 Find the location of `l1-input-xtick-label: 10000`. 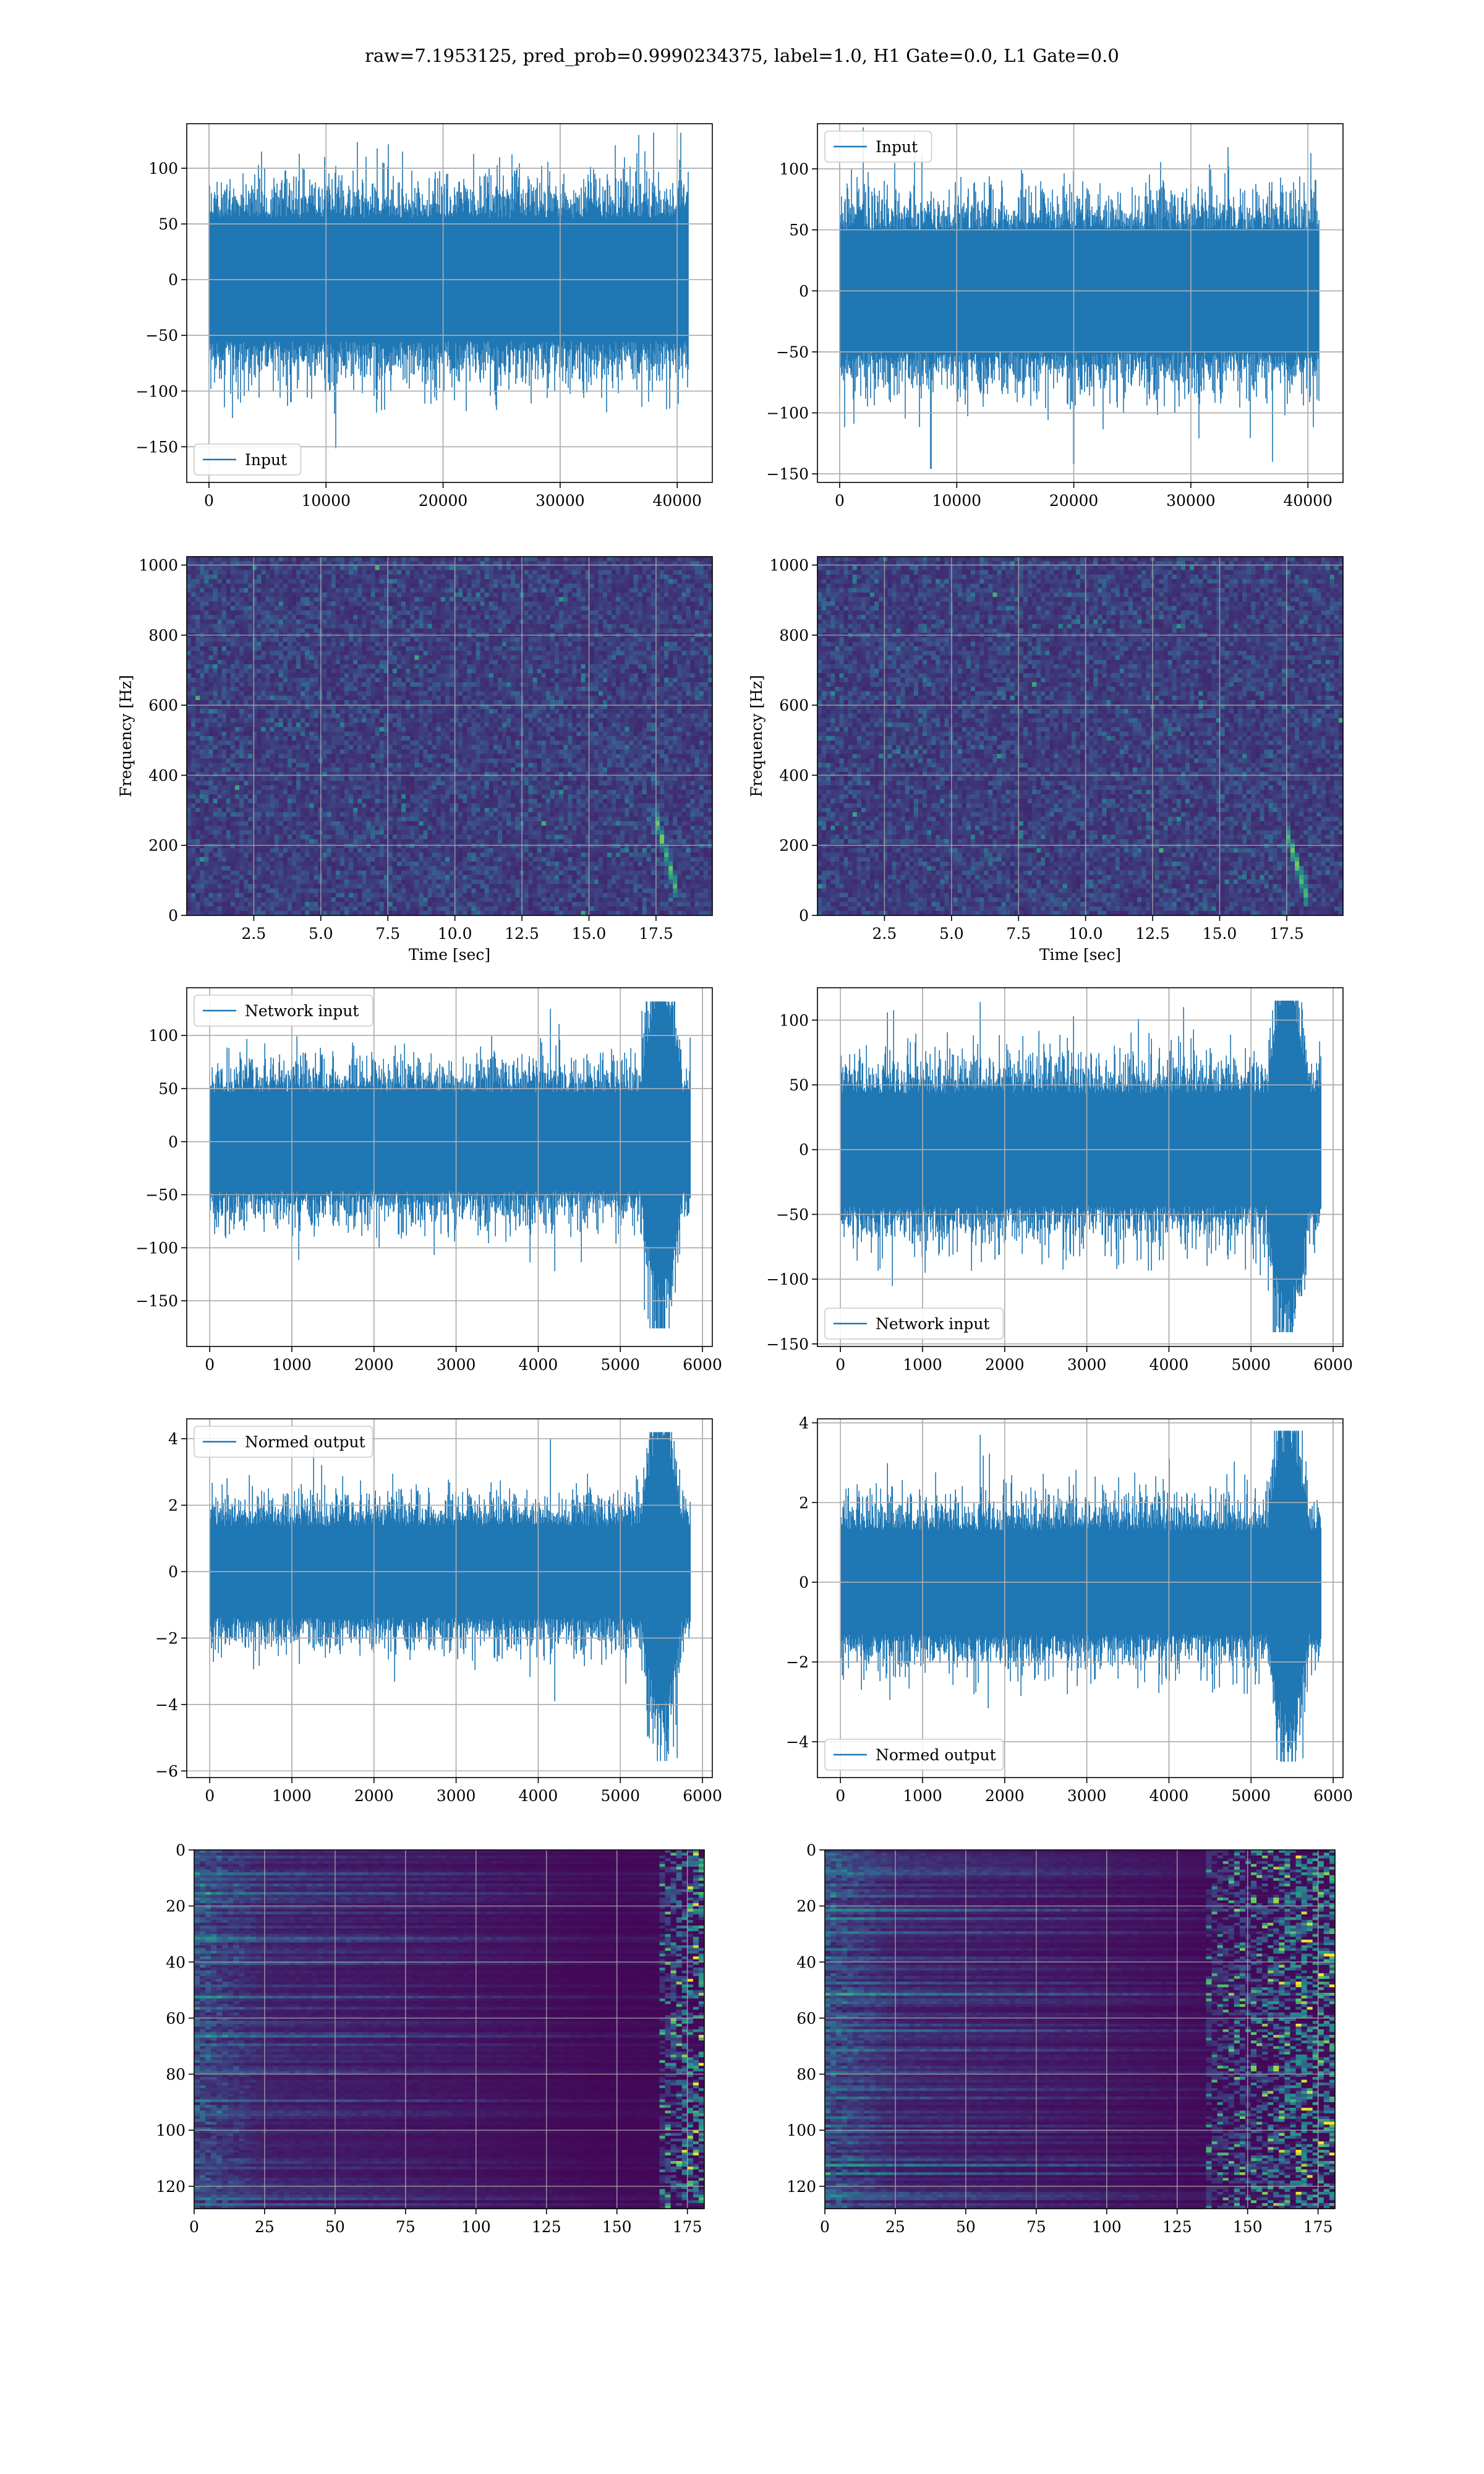

l1-input-xtick-label: 10000 is located at coordinates (957, 501).